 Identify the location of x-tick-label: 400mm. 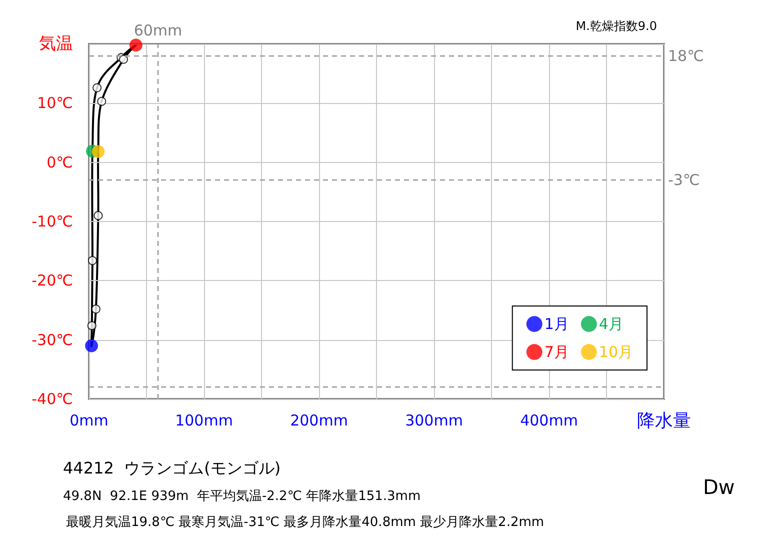
(549, 421).